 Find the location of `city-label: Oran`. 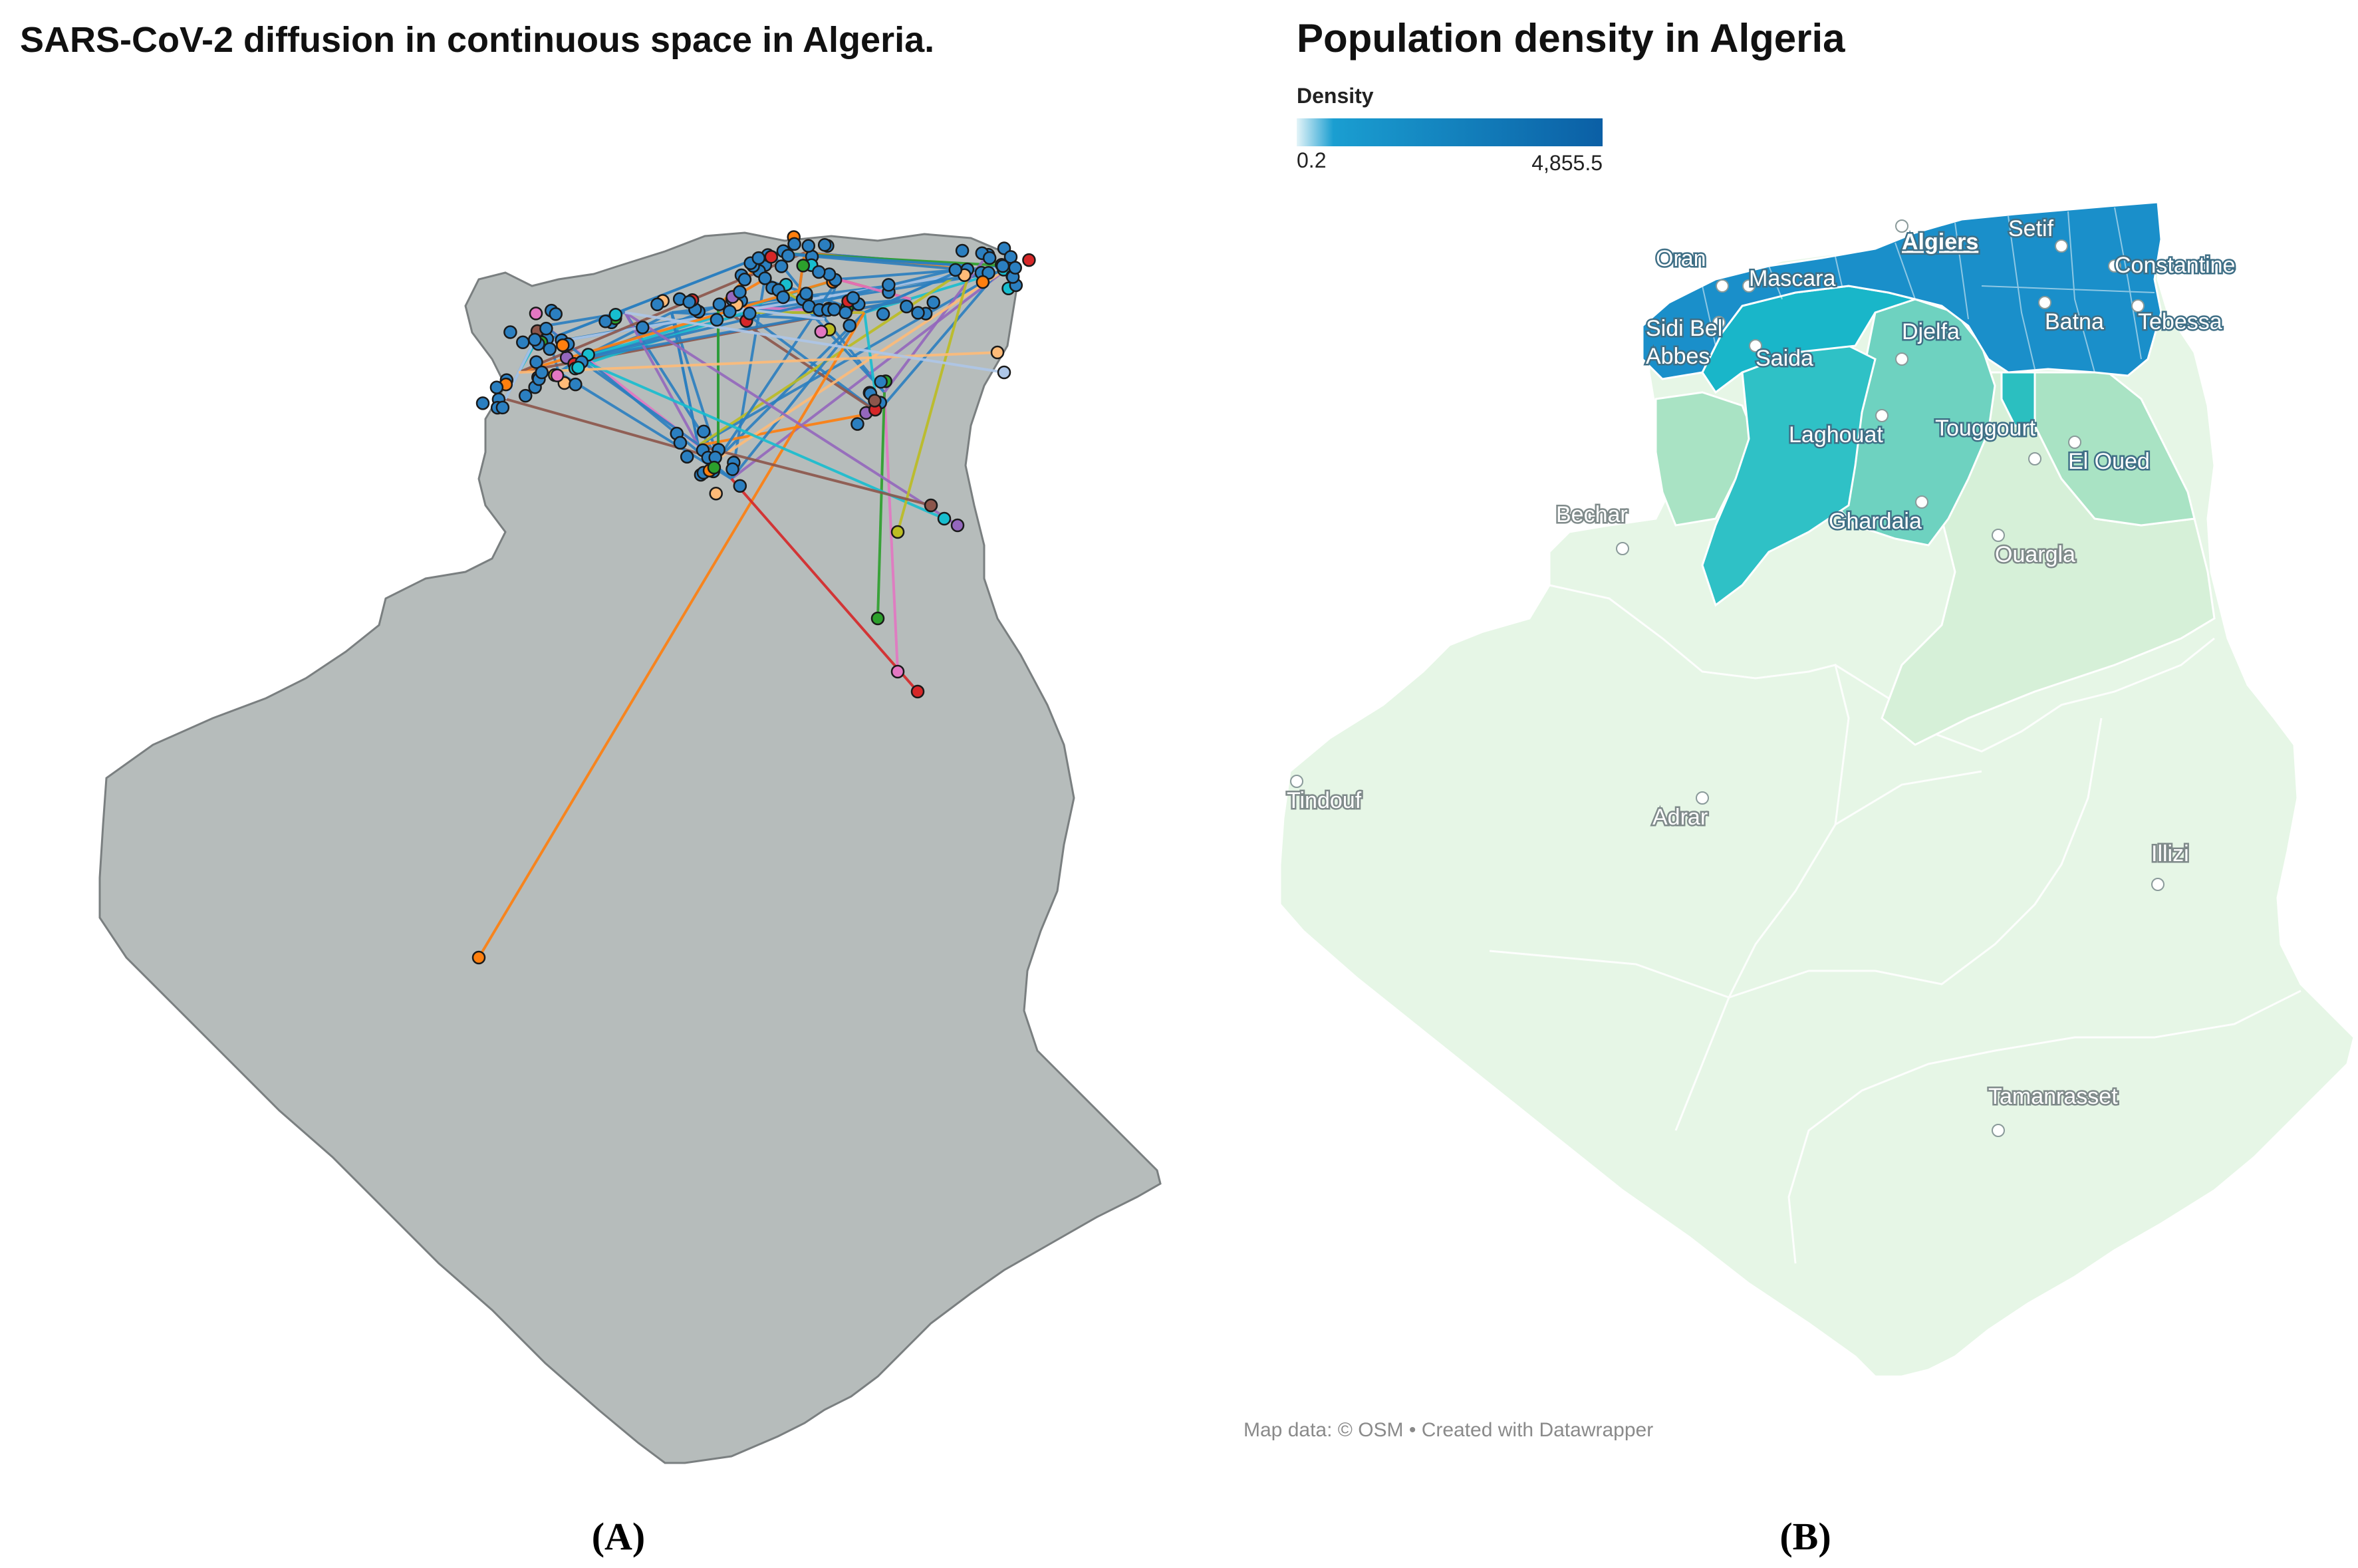

city-label: Oran is located at coordinates (1681, 258).